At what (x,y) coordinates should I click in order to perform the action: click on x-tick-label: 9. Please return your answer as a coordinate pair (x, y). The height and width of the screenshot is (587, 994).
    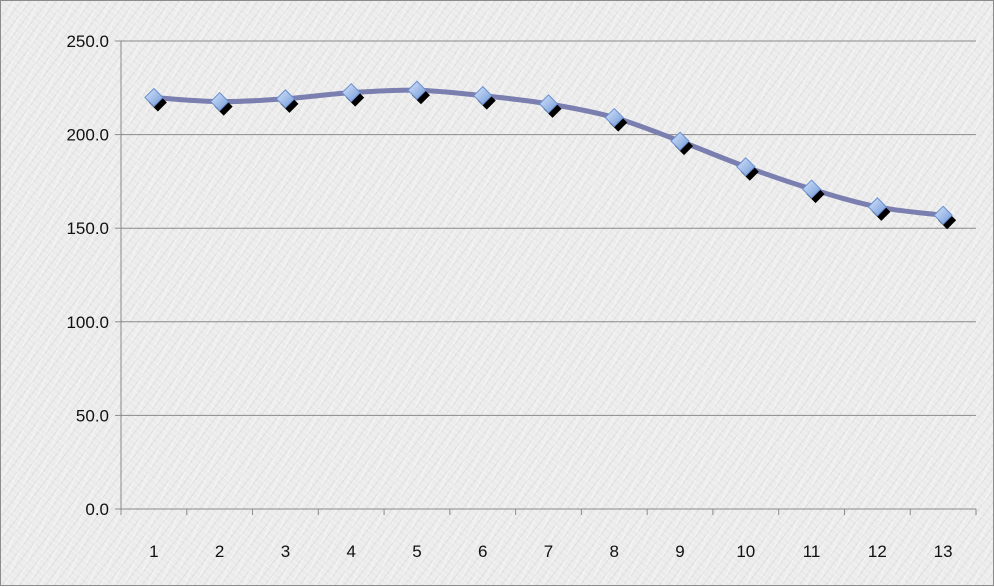
    Looking at the image, I should click on (679, 551).